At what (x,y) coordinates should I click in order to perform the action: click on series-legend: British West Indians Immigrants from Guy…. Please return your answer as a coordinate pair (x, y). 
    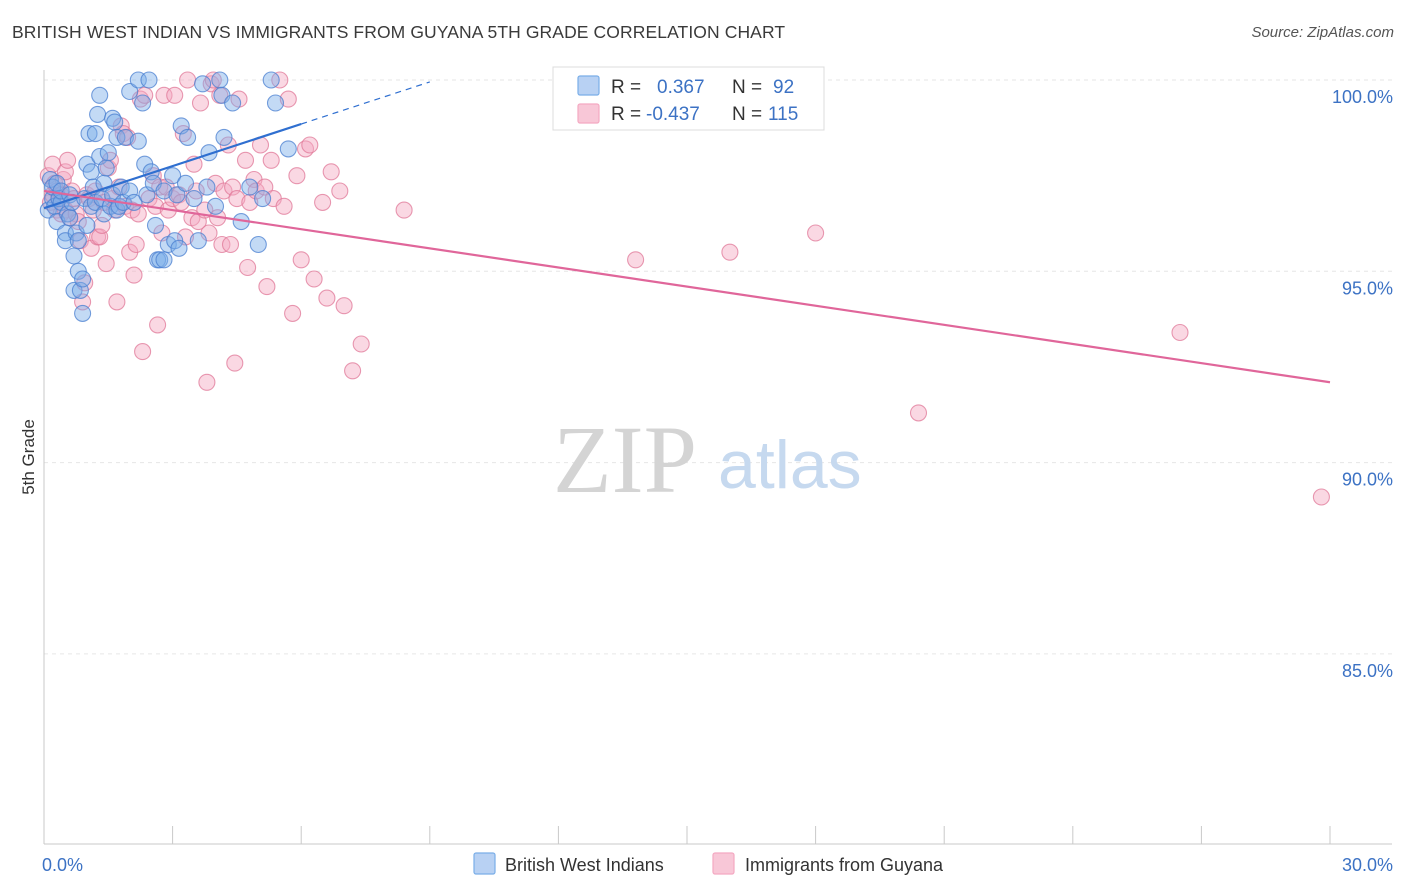
    Looking at the image, I should click on (708, 863).